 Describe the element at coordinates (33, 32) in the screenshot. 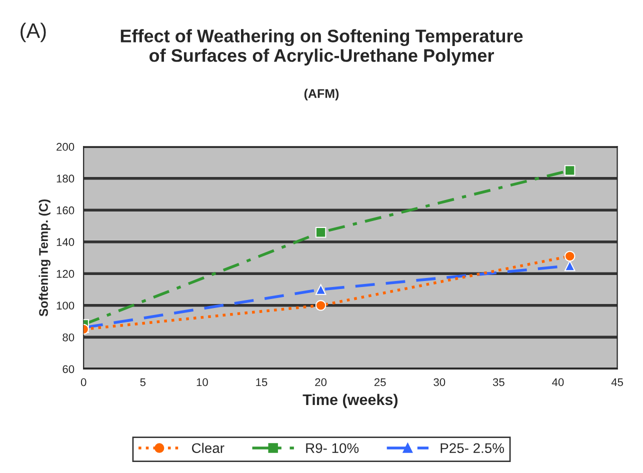

I see `text: (A)` at that location.